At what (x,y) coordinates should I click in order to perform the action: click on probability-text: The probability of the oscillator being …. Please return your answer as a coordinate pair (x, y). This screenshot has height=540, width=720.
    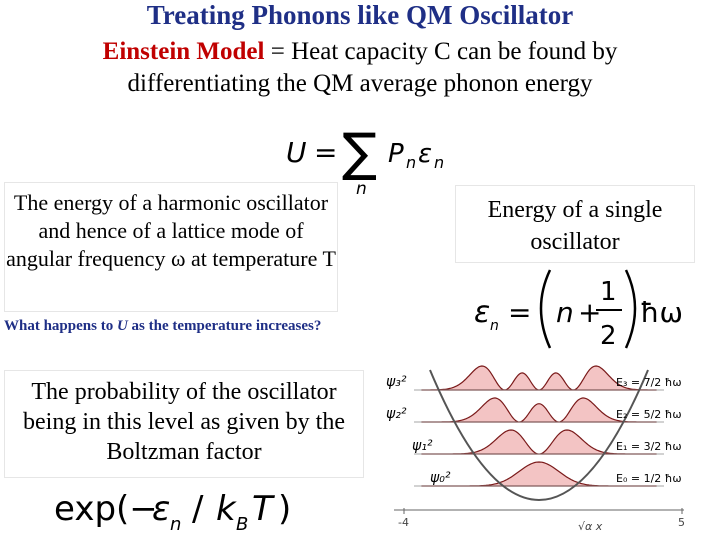
    Looking at the image, I should click on (184, 422).